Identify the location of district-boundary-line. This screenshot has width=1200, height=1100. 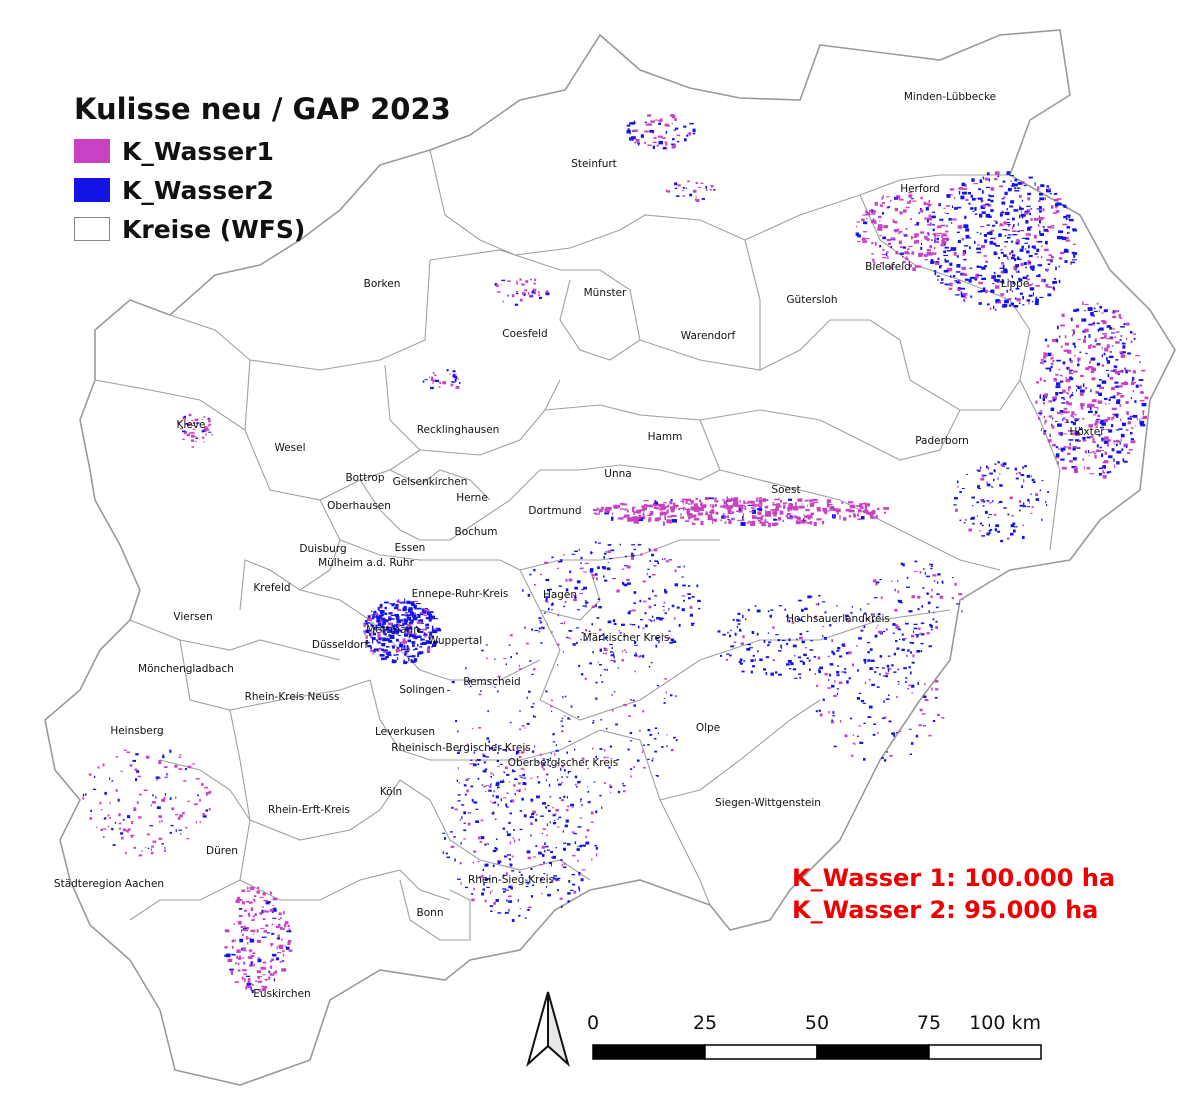
(685, 852).